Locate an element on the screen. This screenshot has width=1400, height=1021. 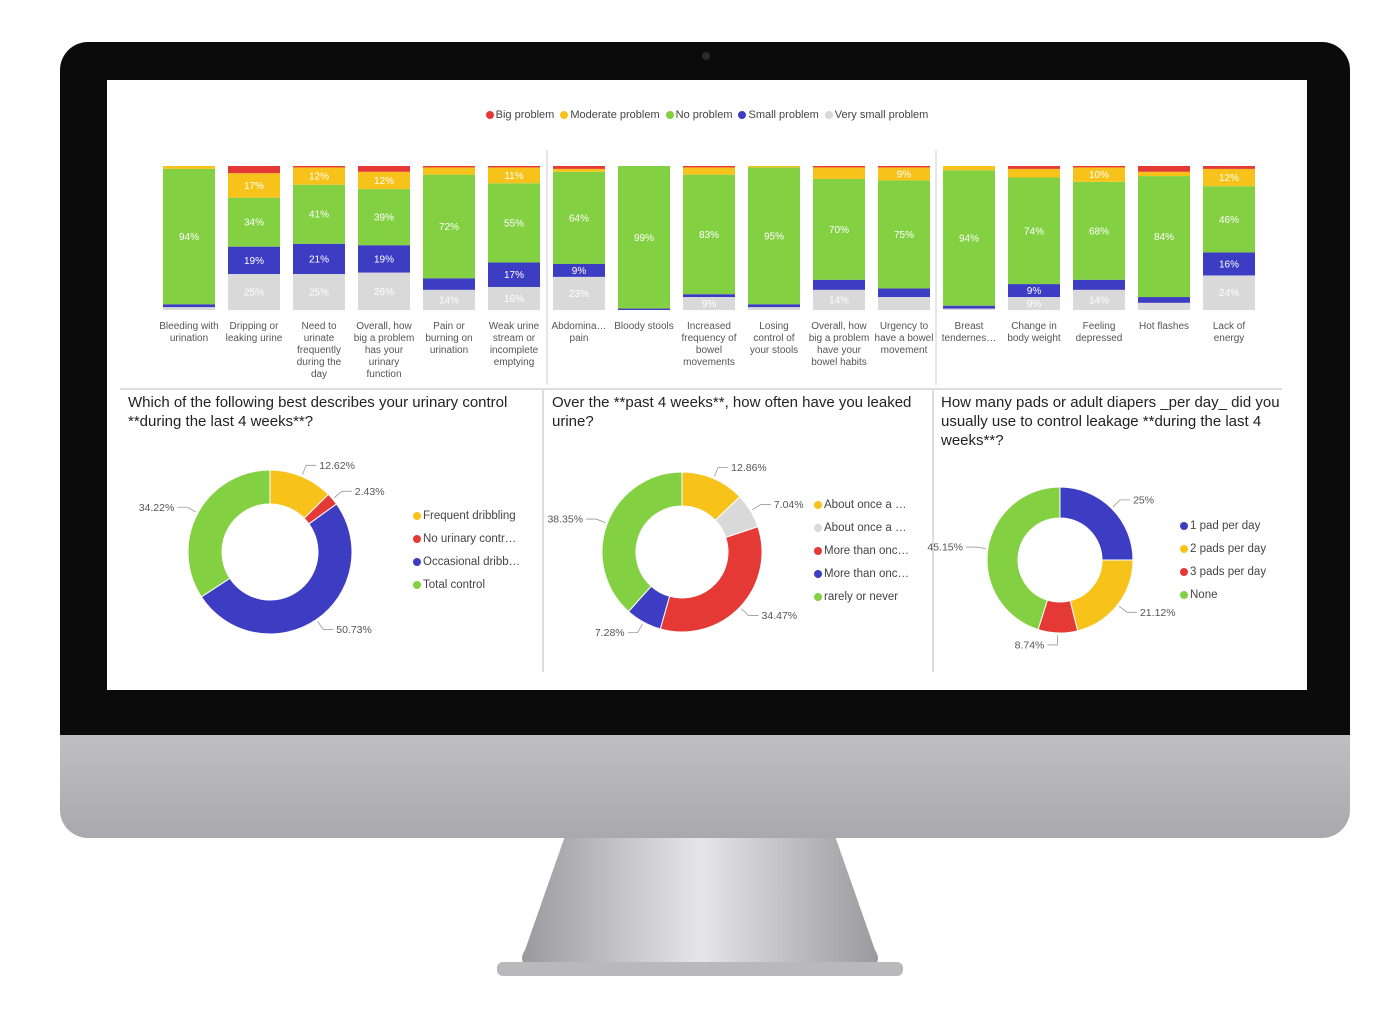
x-tick-label: Bloody stools is located at coordinates (644, 326).